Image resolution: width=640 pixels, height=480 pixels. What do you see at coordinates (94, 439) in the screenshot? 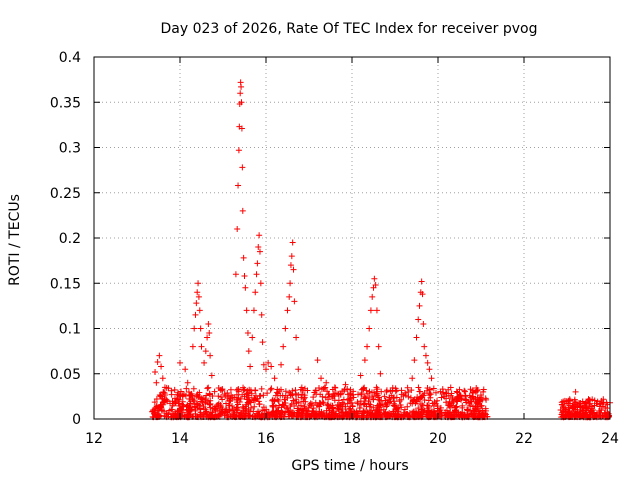
I see `x-tick-label: 12` at bounding box center [94, 439].